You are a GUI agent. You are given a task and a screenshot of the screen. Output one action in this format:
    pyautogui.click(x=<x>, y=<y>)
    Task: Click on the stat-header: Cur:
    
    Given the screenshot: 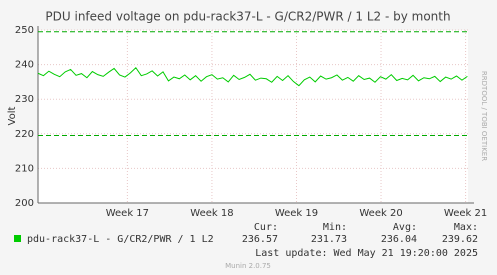 What is the action you would take?
    pyautogui.click(x=266, y=227)
    